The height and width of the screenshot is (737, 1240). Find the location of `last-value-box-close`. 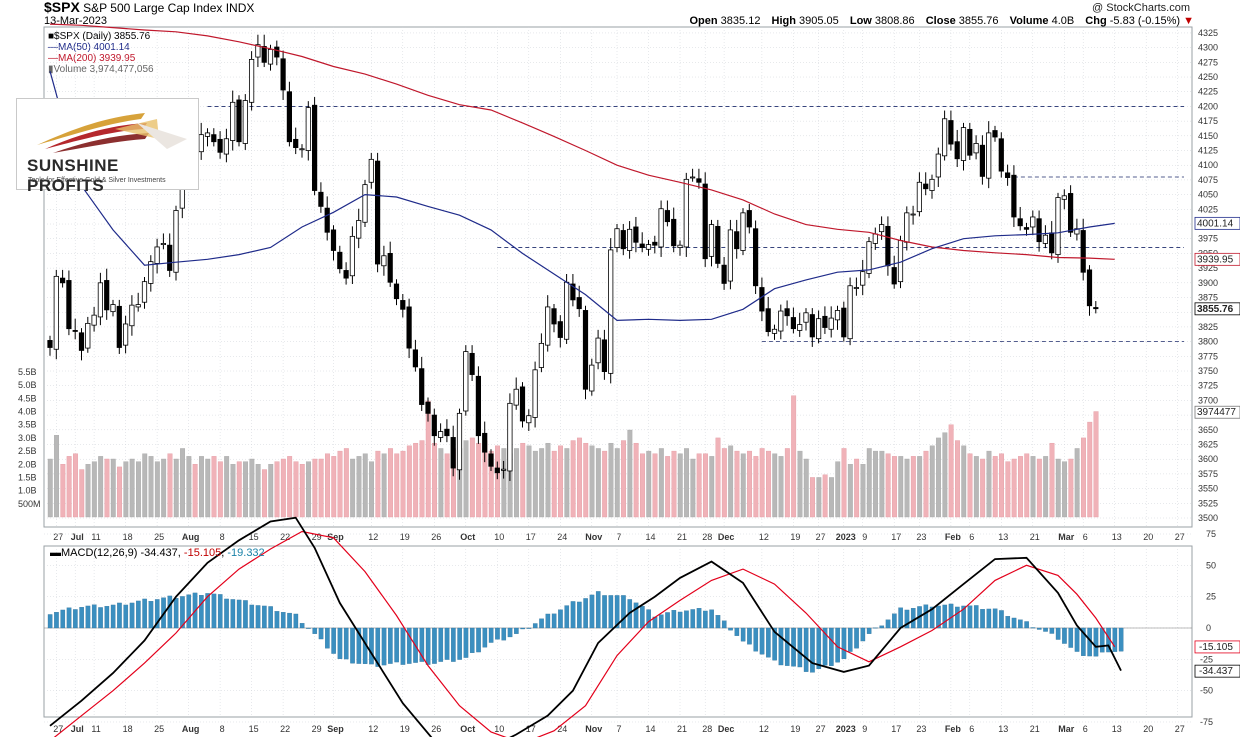

last-value-box-close is located at coordinates (1217, 309).